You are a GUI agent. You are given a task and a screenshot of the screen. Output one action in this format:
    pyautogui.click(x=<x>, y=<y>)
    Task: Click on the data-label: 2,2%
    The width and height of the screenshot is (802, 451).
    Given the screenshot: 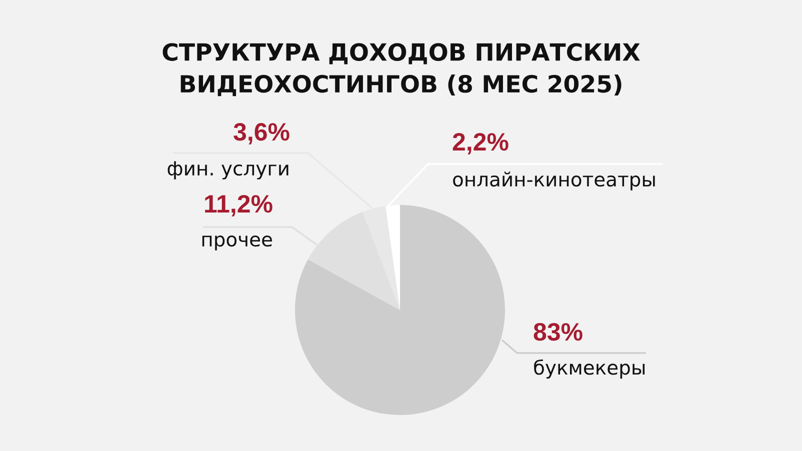 What is the action you would take?
    pyautogui.click(x=480, y=143)
    